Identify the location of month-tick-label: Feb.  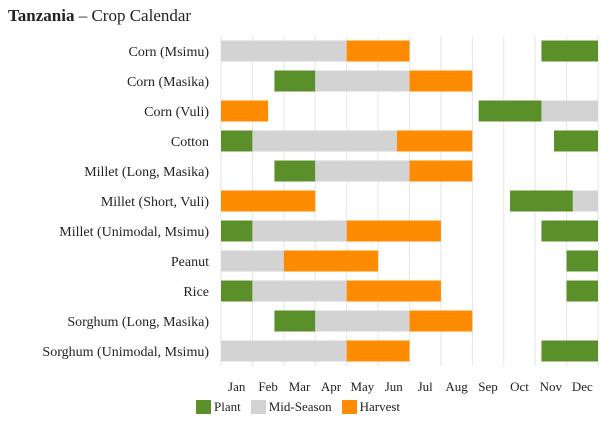
(268, 386).